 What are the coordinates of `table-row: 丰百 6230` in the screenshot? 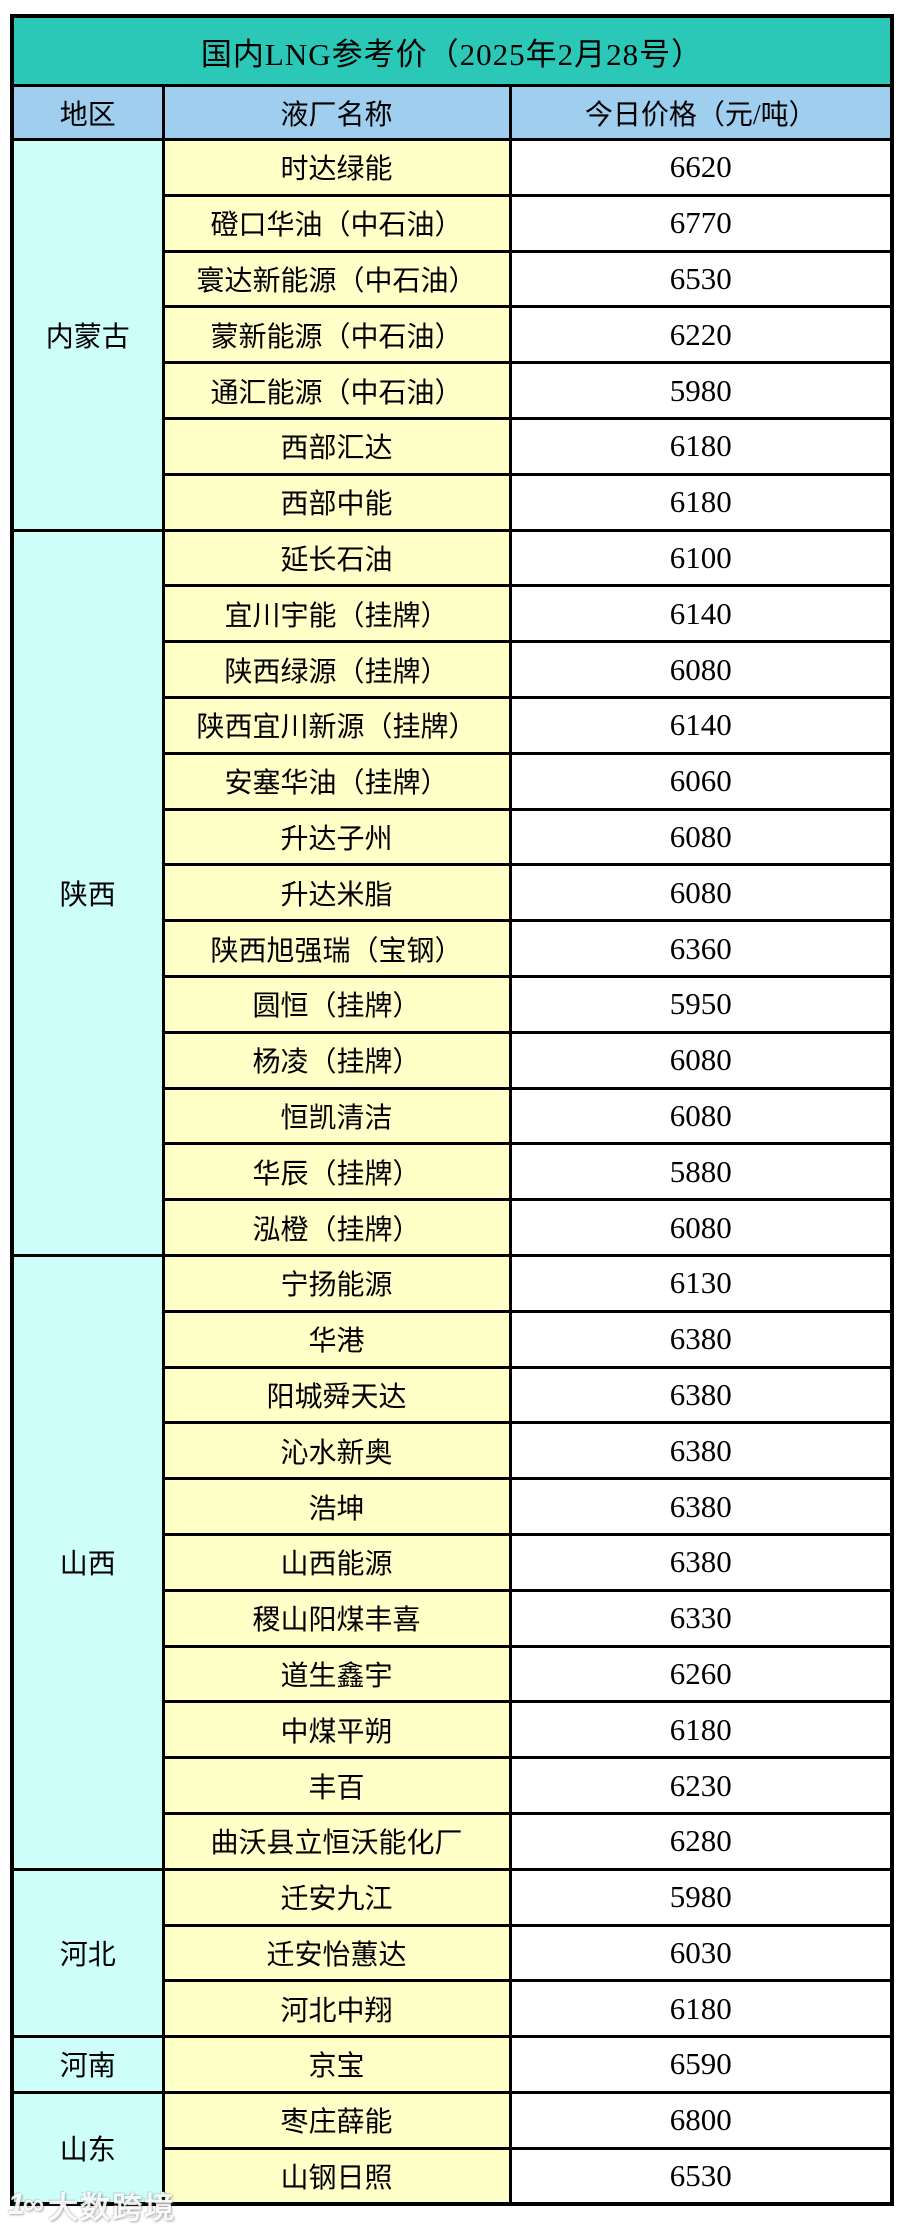 It's located at (453, 1785).